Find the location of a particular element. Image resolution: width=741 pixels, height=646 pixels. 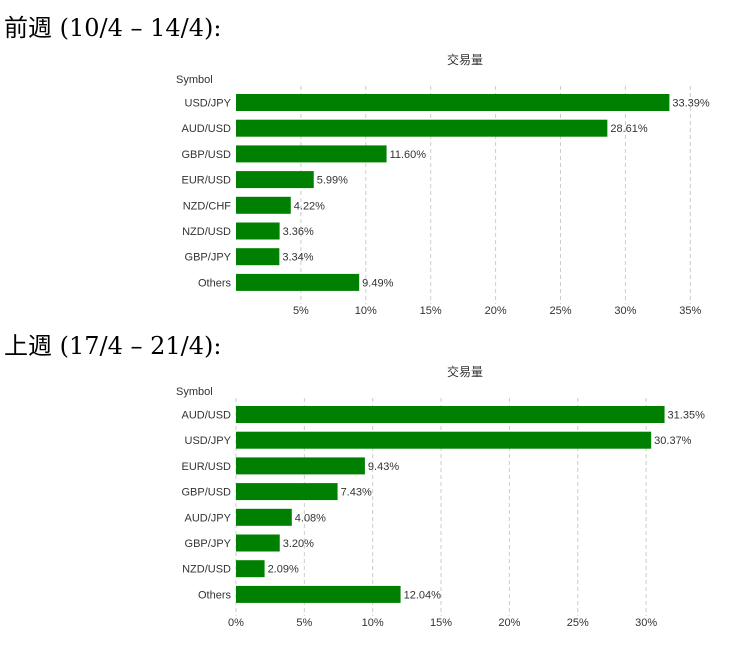

bar-value-label: 4.22% is located at coordinates (309, 206).